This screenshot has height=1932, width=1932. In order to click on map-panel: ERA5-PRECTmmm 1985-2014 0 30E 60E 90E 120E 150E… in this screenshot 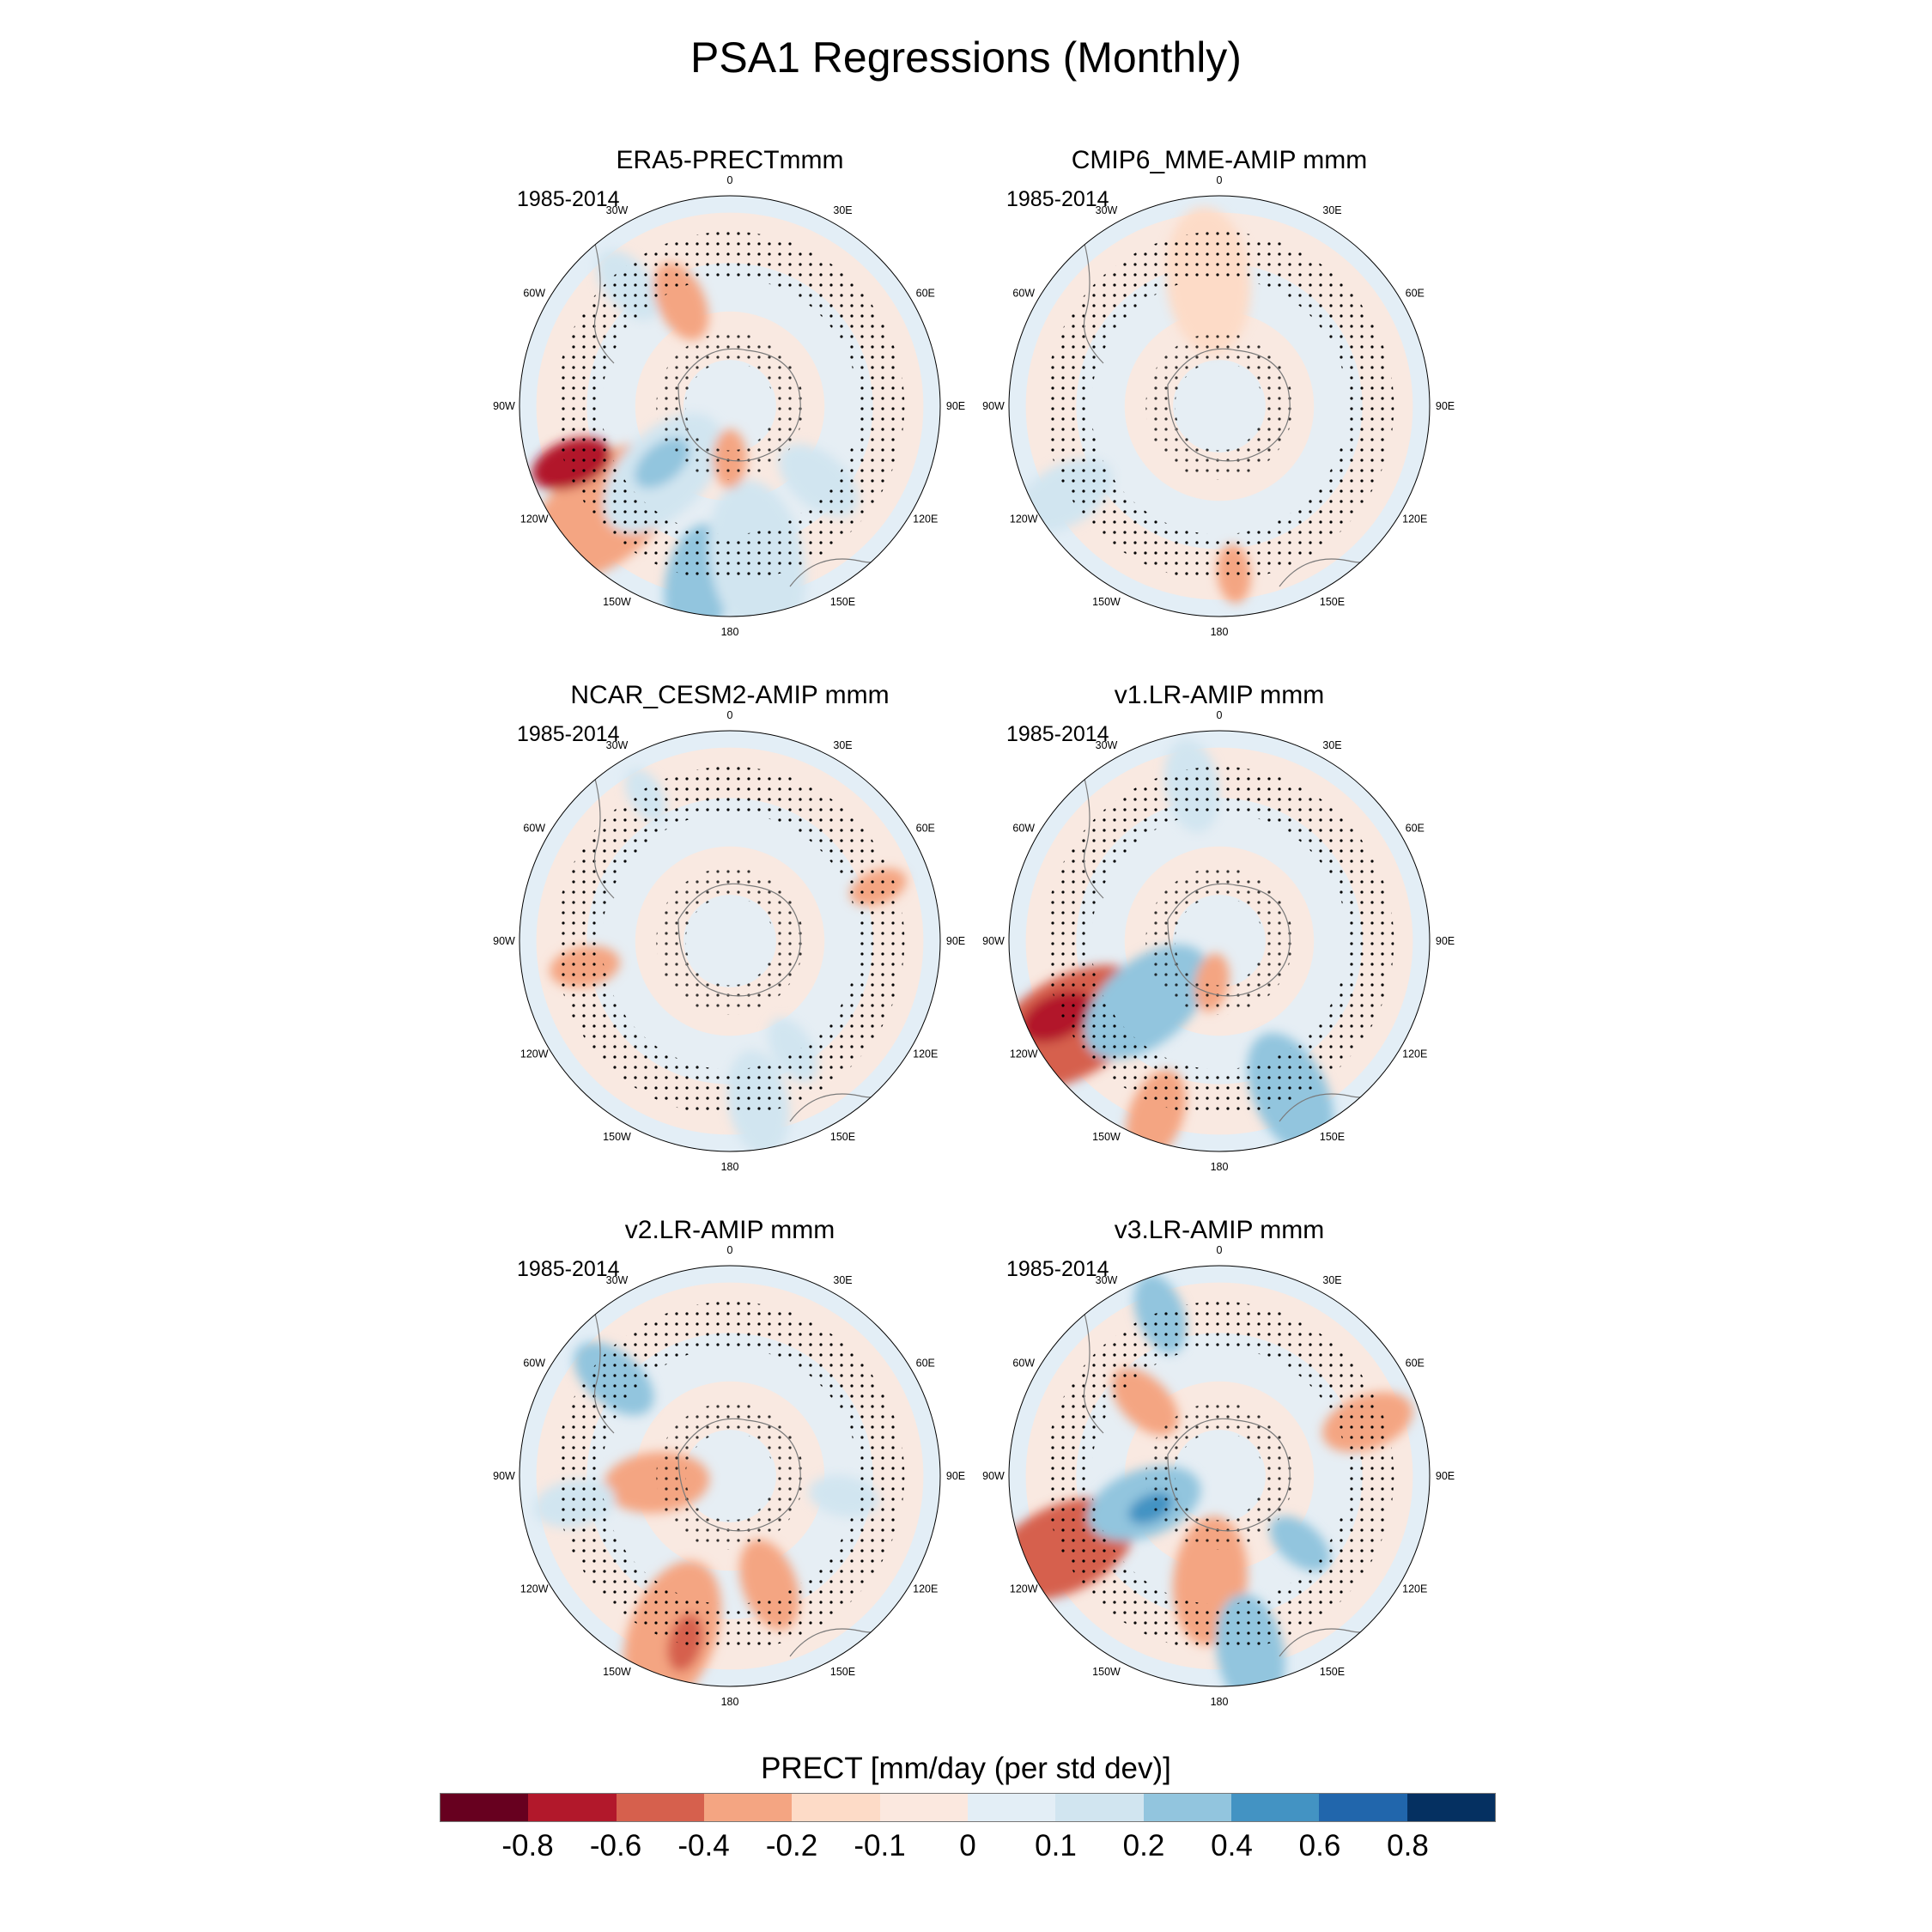, I will do `click(729, 392)`.